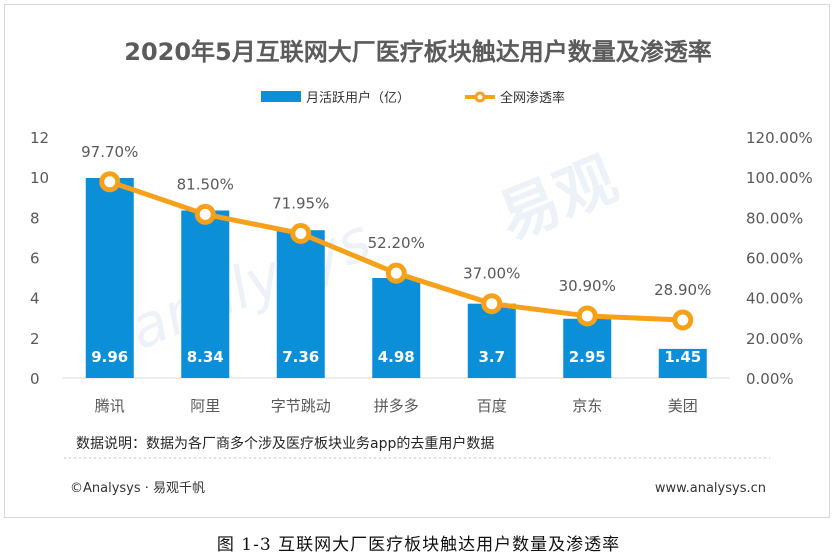 Image resolution: width=837 pixels, height=560 pixels. I want to click on left-tick-label: 12, so click(39, 138).